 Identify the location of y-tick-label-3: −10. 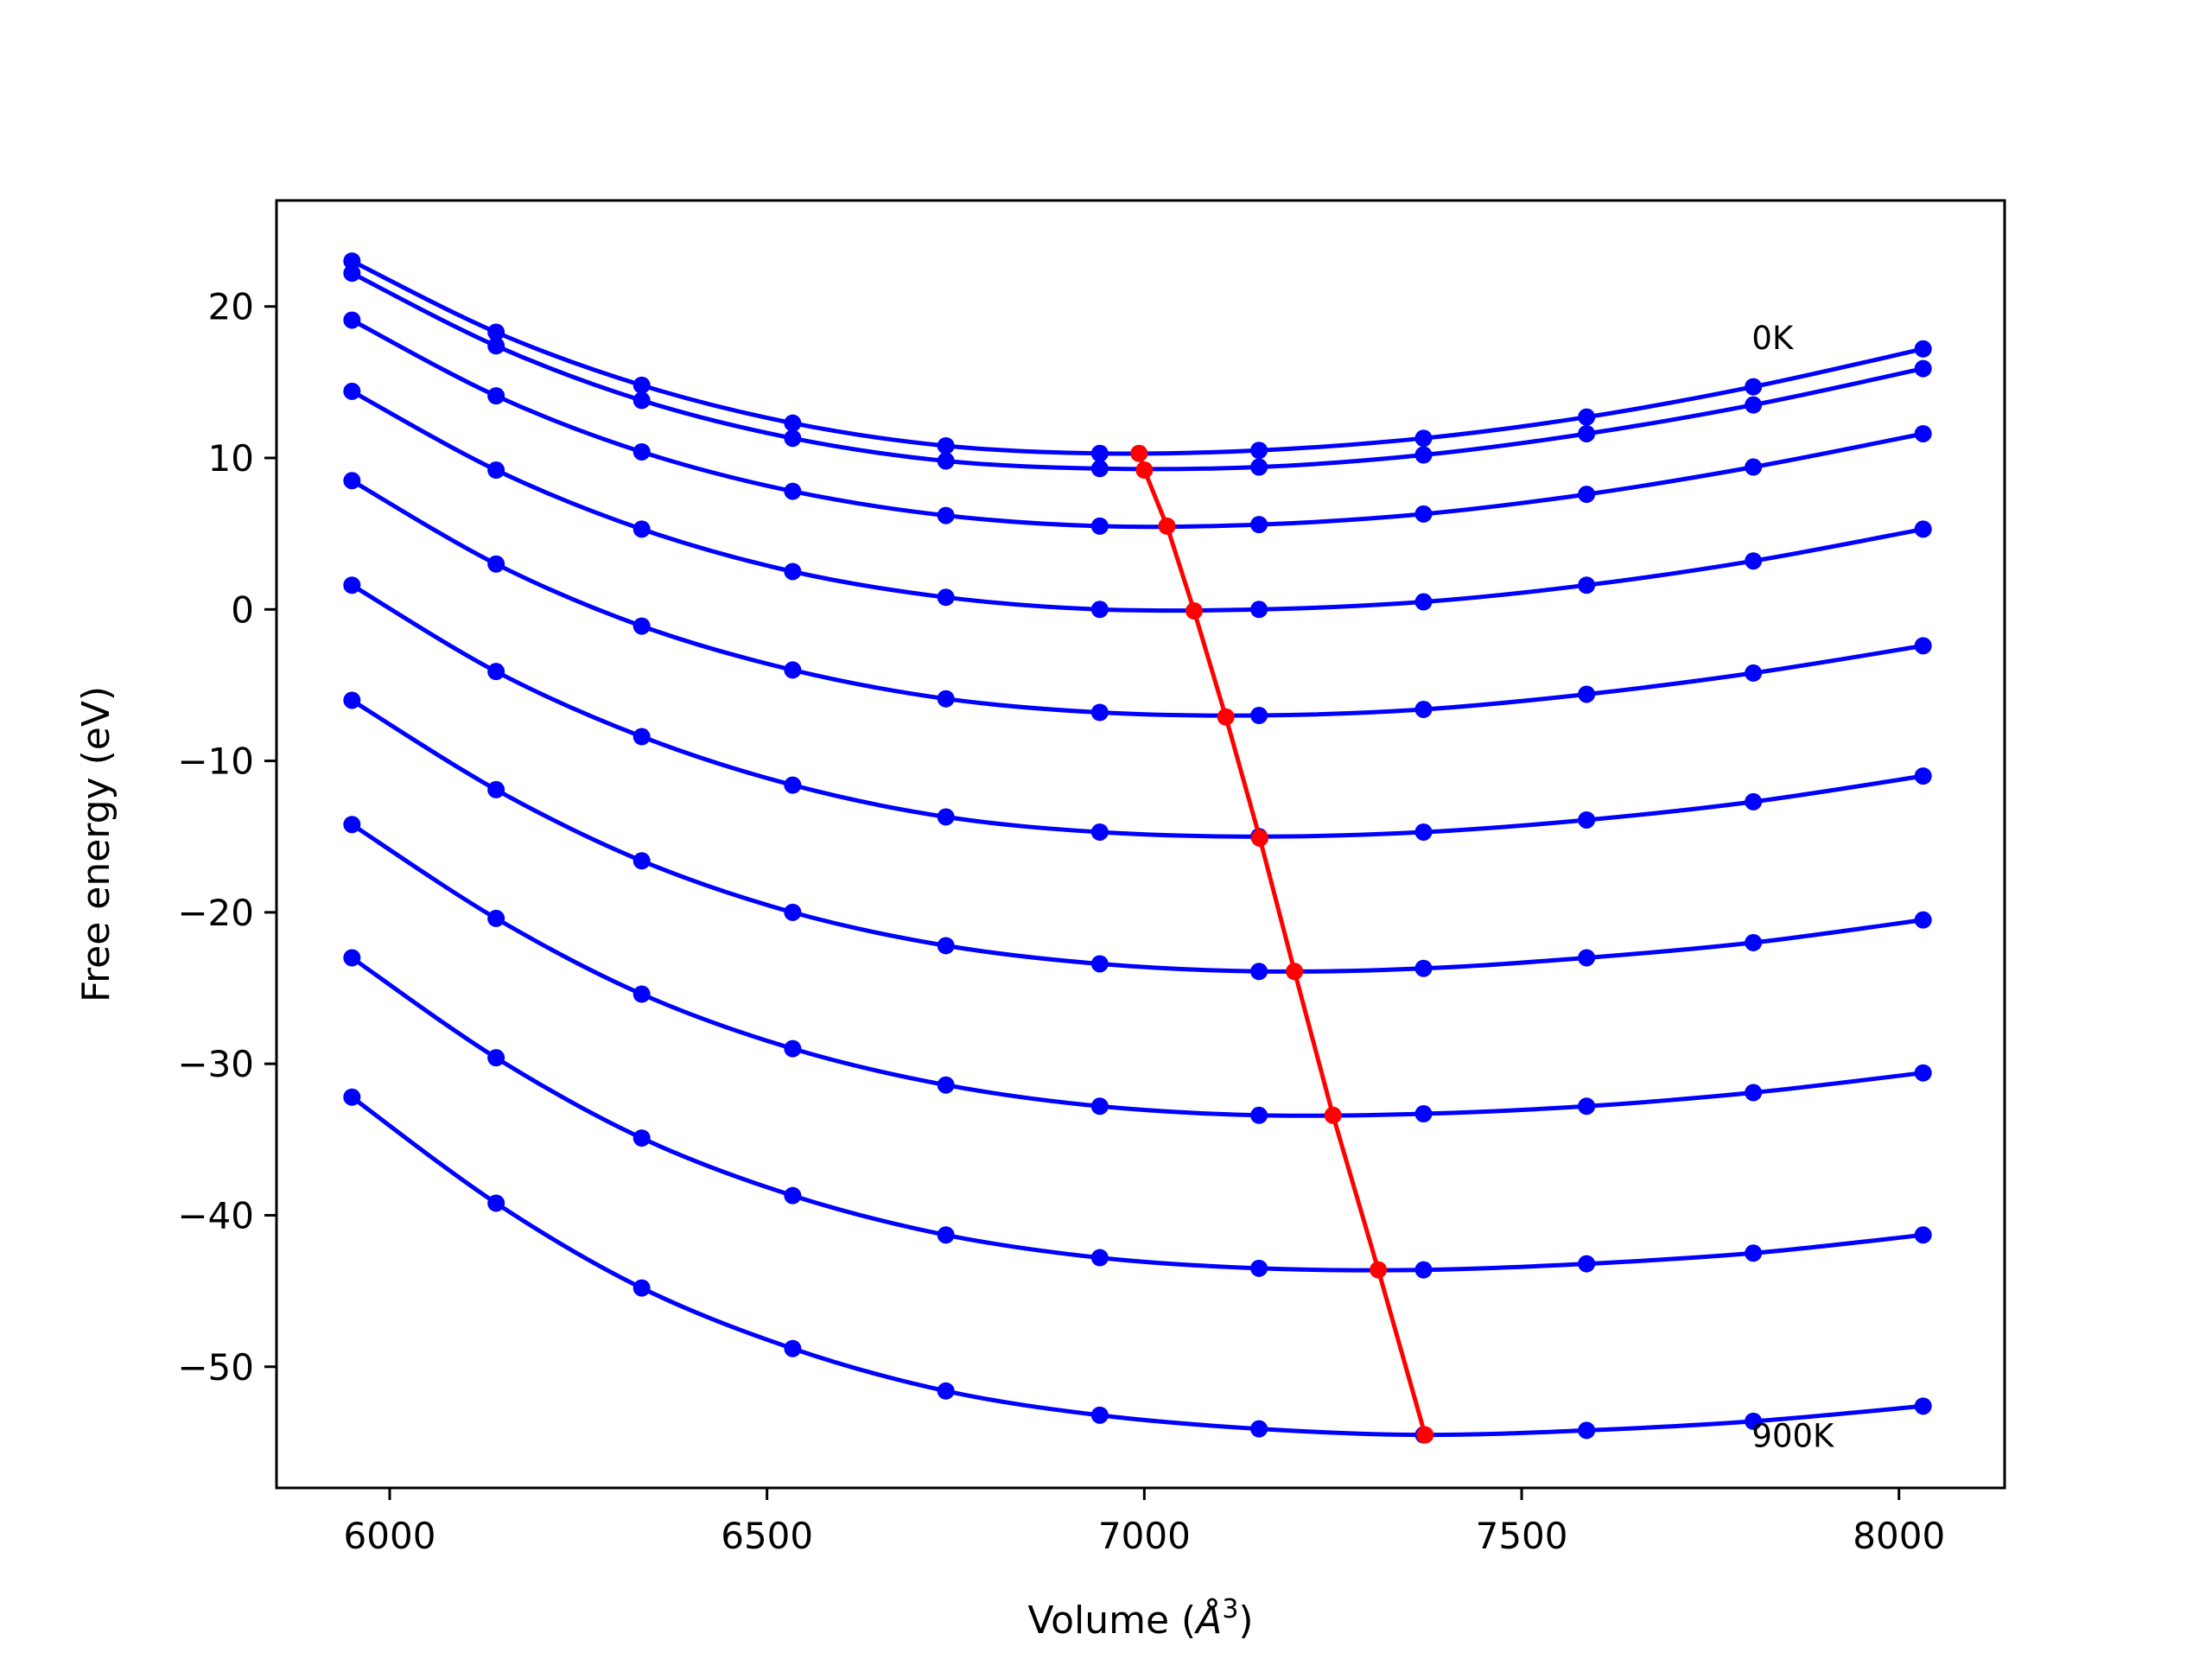
(215, 762).